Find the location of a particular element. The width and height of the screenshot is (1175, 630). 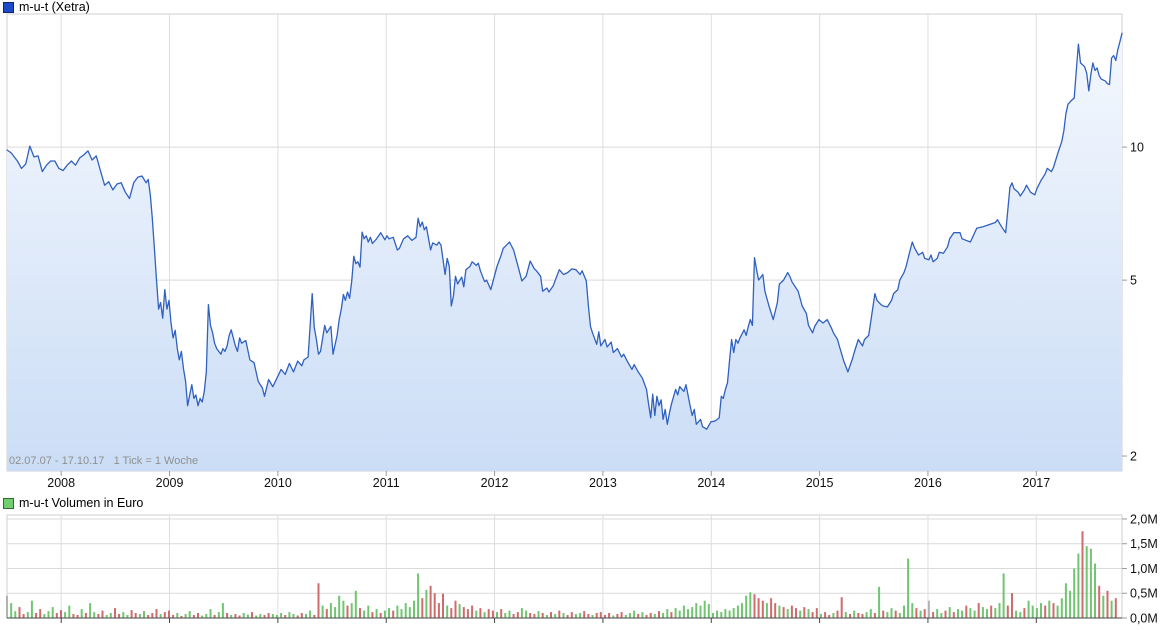

year-label: 2008 is located at coordinates (61, 483).